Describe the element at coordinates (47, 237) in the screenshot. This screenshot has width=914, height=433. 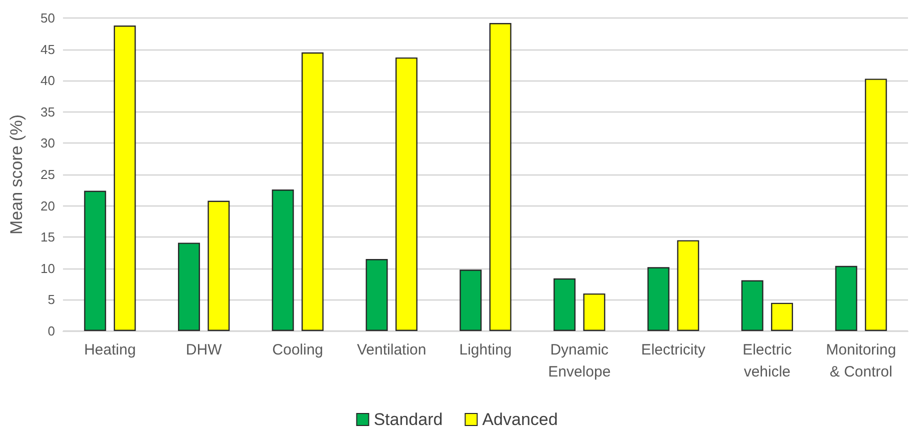
I see `y-tick-label: 15` at that location.